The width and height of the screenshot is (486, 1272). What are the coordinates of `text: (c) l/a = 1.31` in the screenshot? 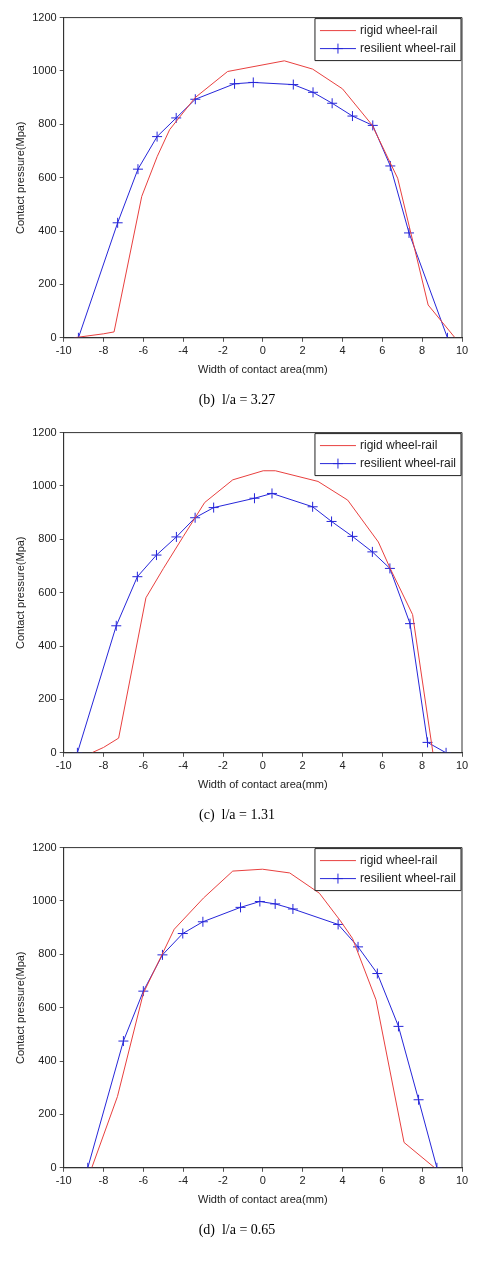 It's located at (237, 815).